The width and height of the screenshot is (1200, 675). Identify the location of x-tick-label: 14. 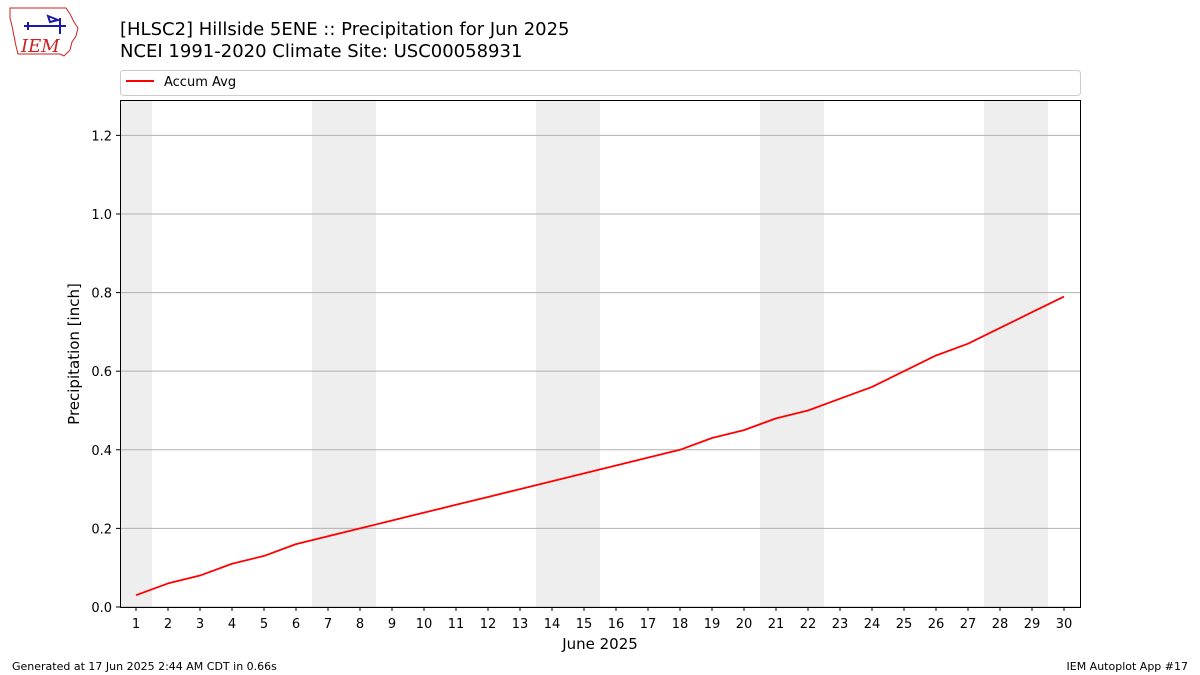
(552, 624).